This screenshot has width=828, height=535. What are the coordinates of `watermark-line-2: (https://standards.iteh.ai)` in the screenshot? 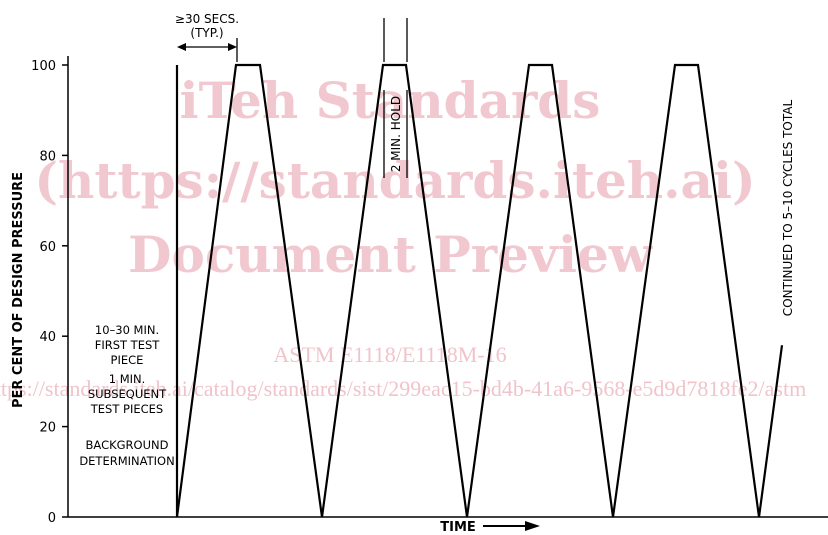 It's located at (394, 180).